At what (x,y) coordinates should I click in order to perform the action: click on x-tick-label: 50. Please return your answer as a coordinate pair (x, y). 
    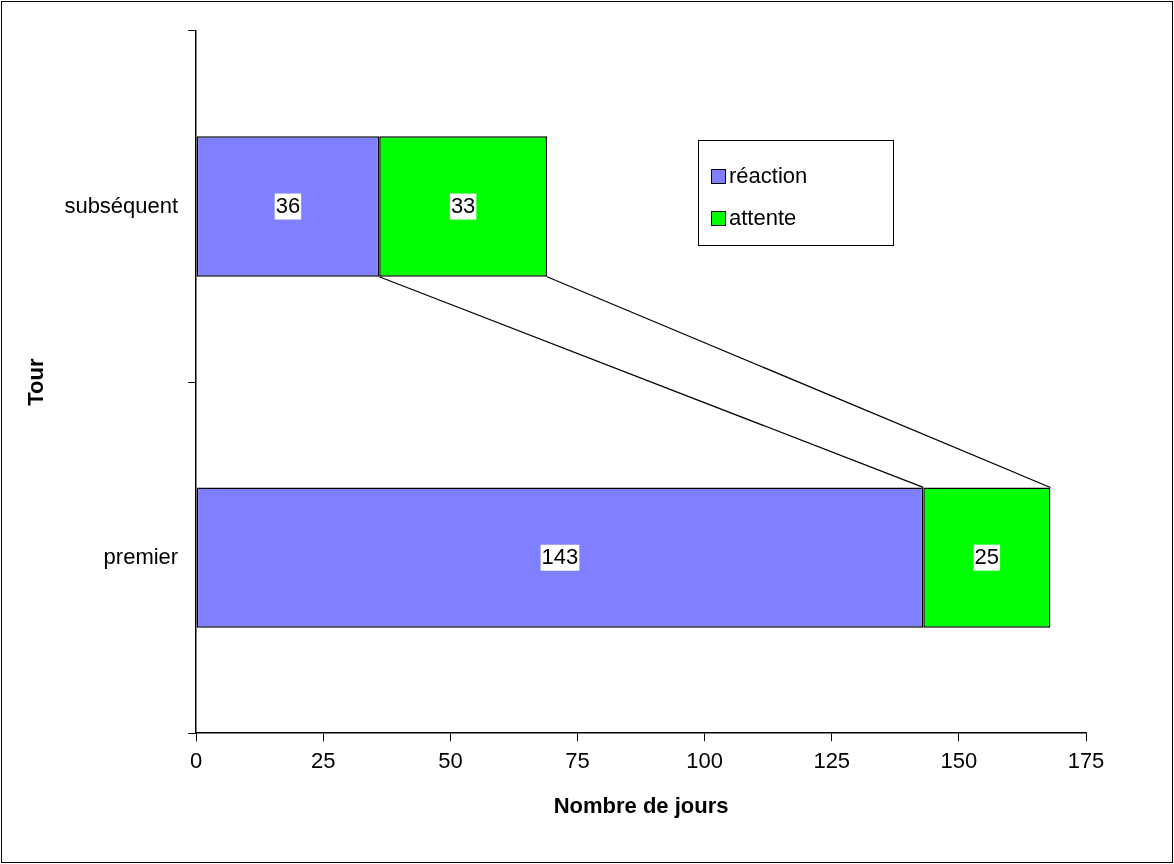
    Looking at the image, I should click on (450, 761).